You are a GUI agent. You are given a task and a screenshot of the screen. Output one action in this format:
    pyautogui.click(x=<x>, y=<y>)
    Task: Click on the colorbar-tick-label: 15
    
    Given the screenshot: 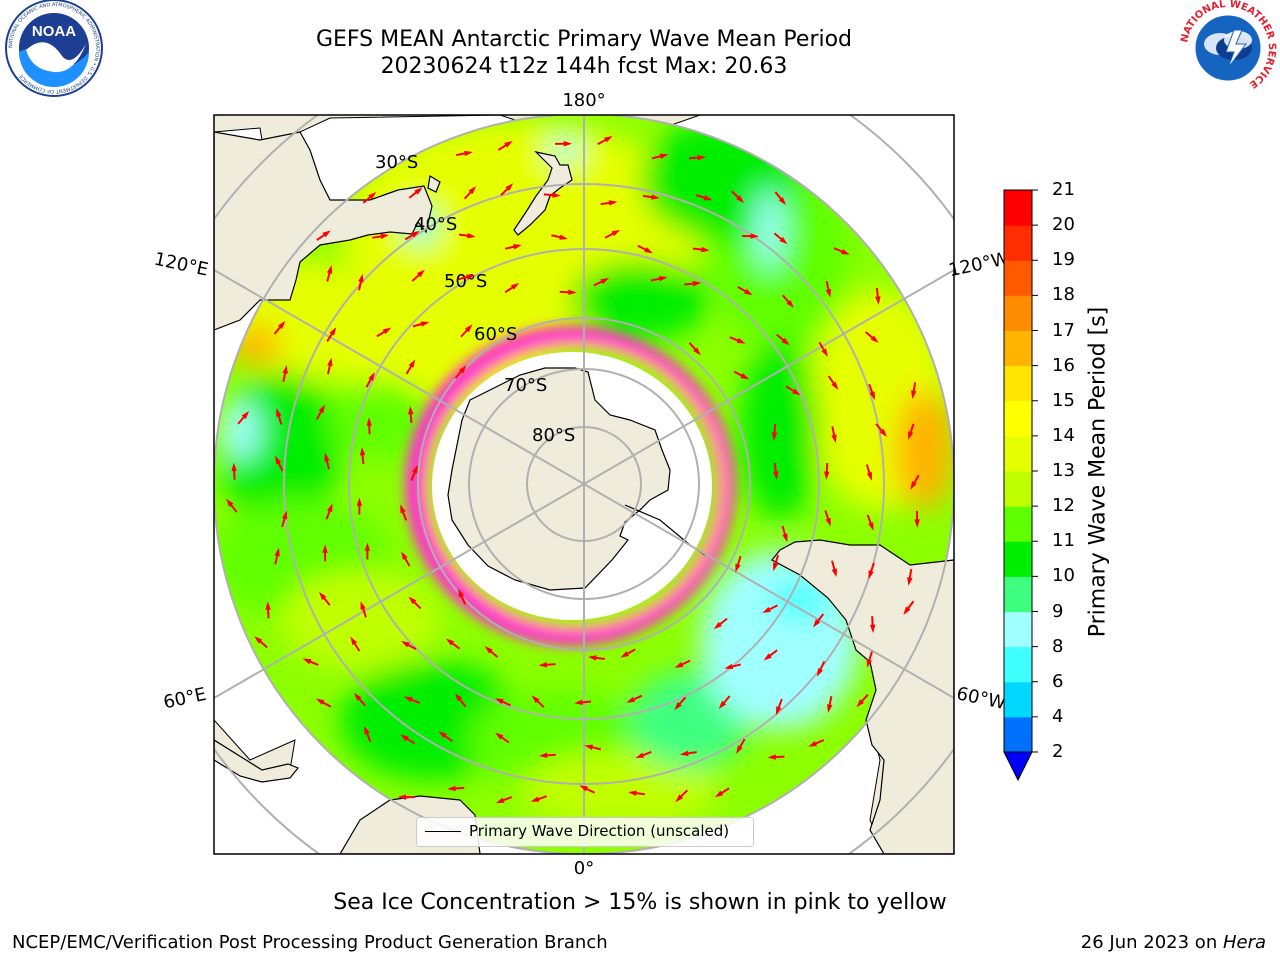 What is the action you would take?
    pyautogui.click(x=1063, y=401)
    